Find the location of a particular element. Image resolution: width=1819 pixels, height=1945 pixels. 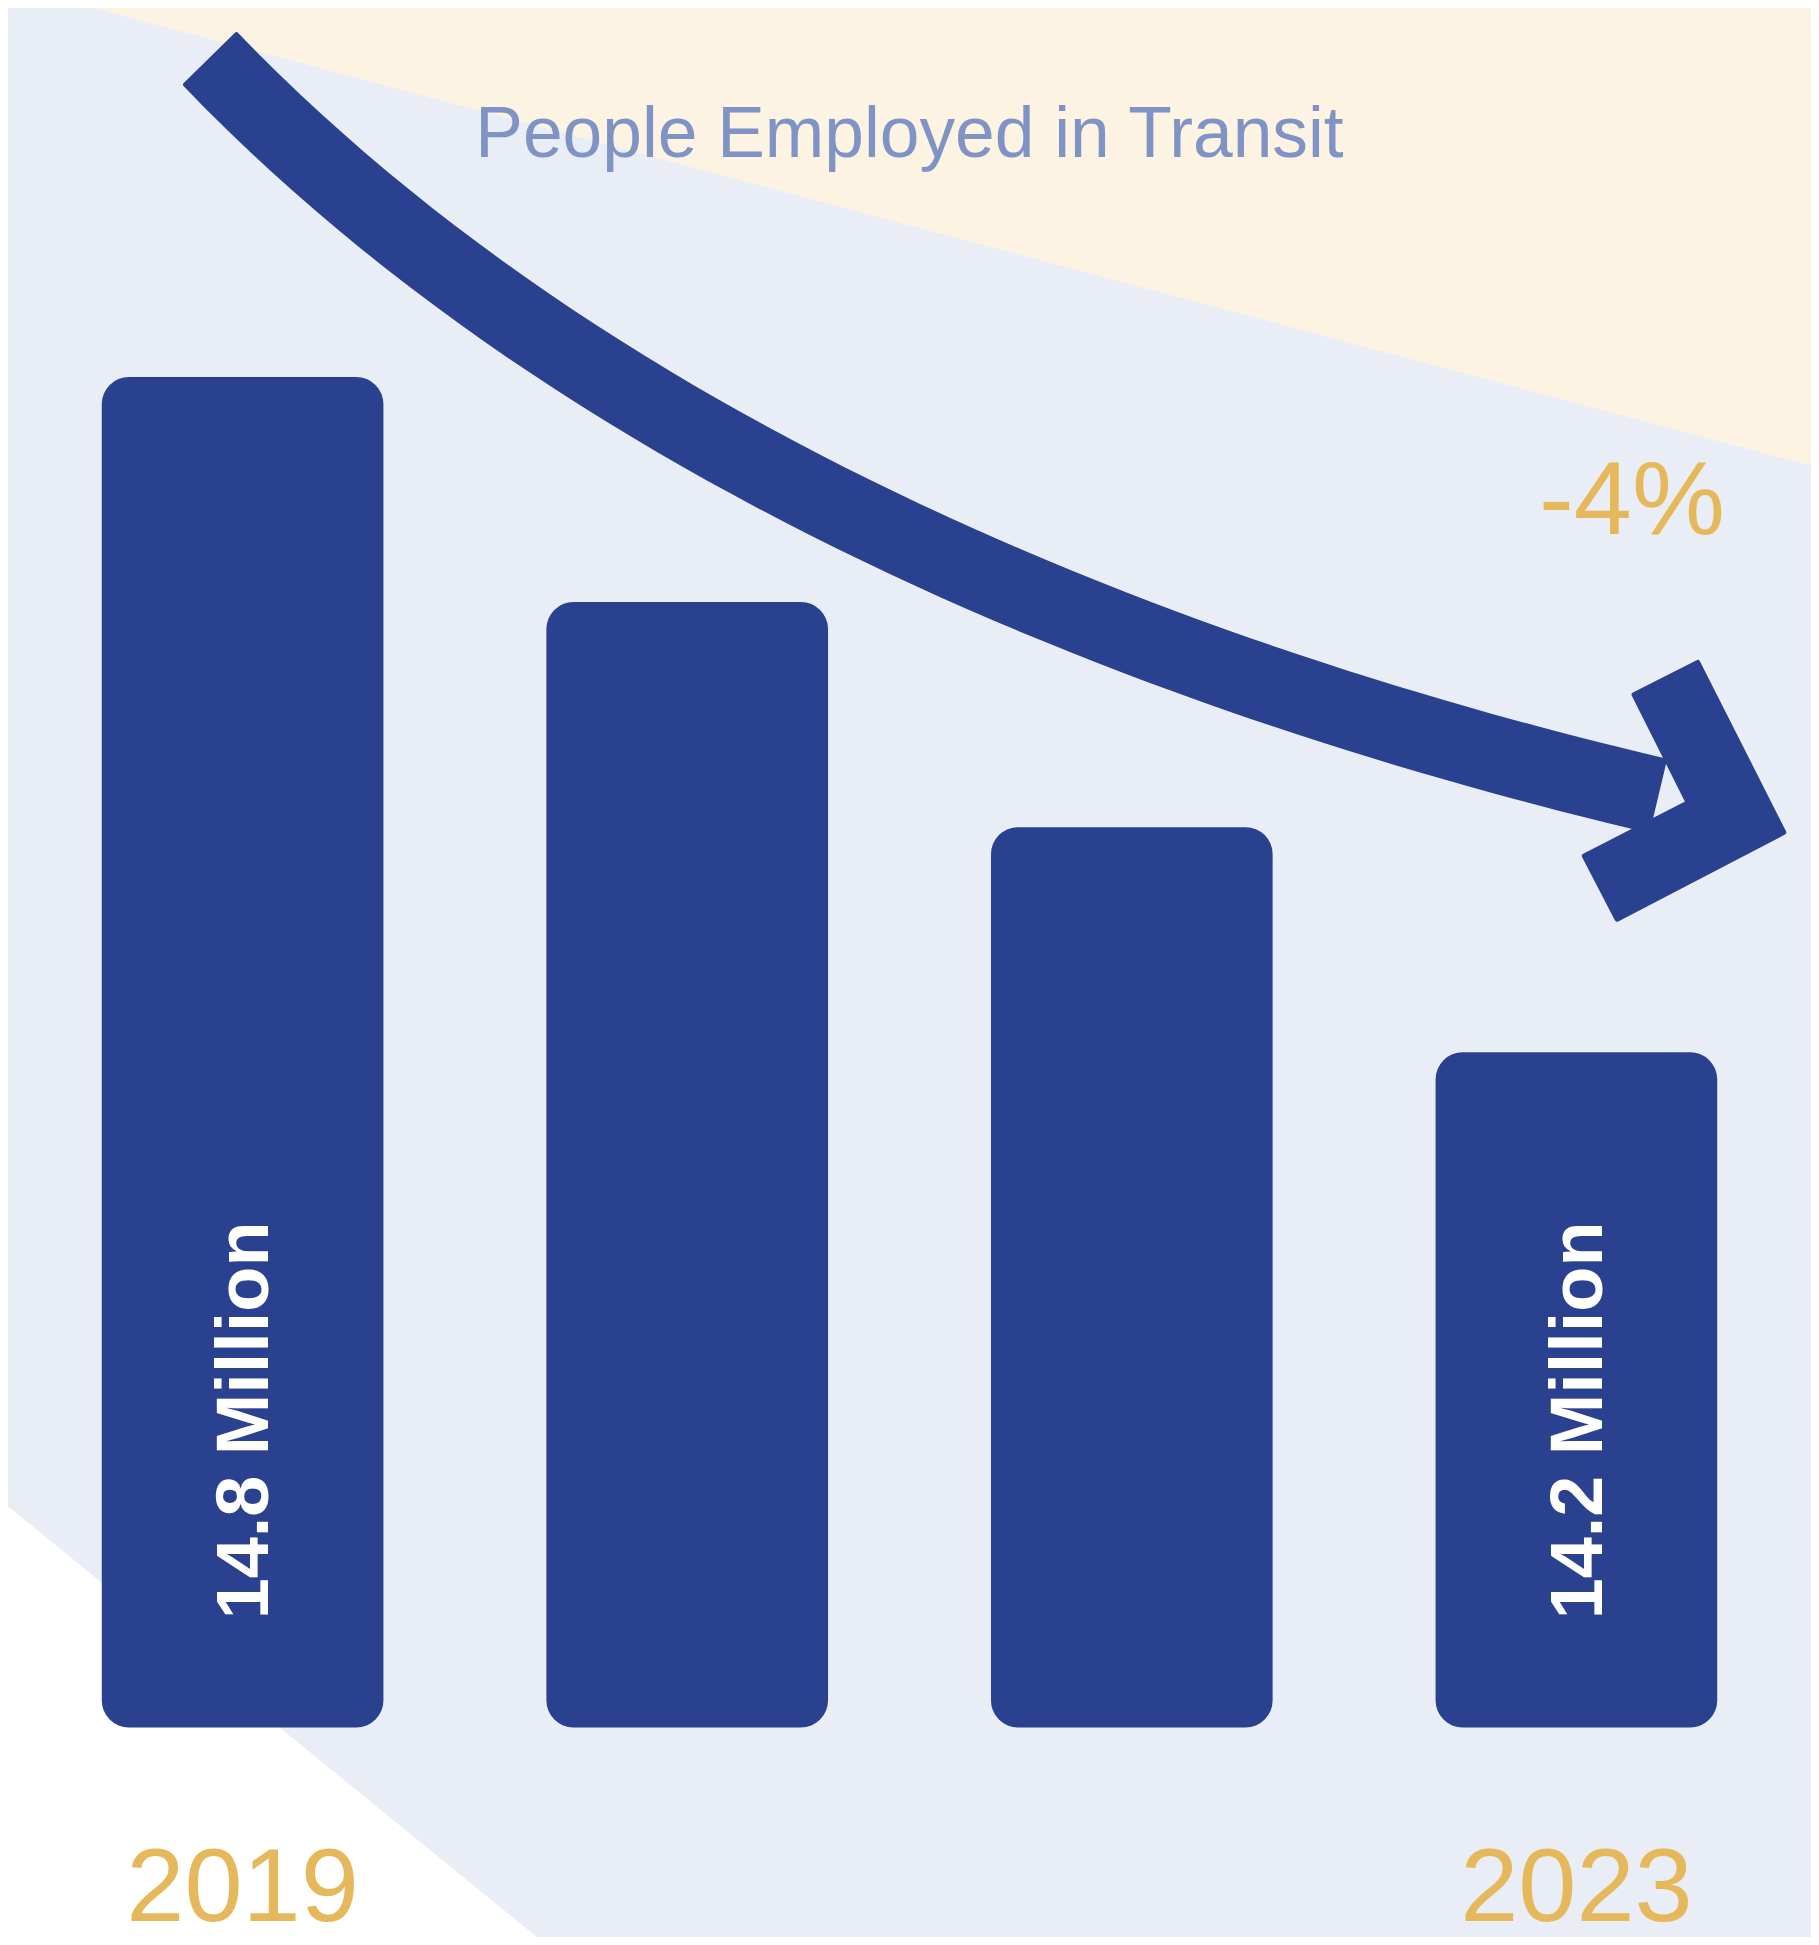

chart-title: People Employed in Transit is located at coordinates (909, 132).